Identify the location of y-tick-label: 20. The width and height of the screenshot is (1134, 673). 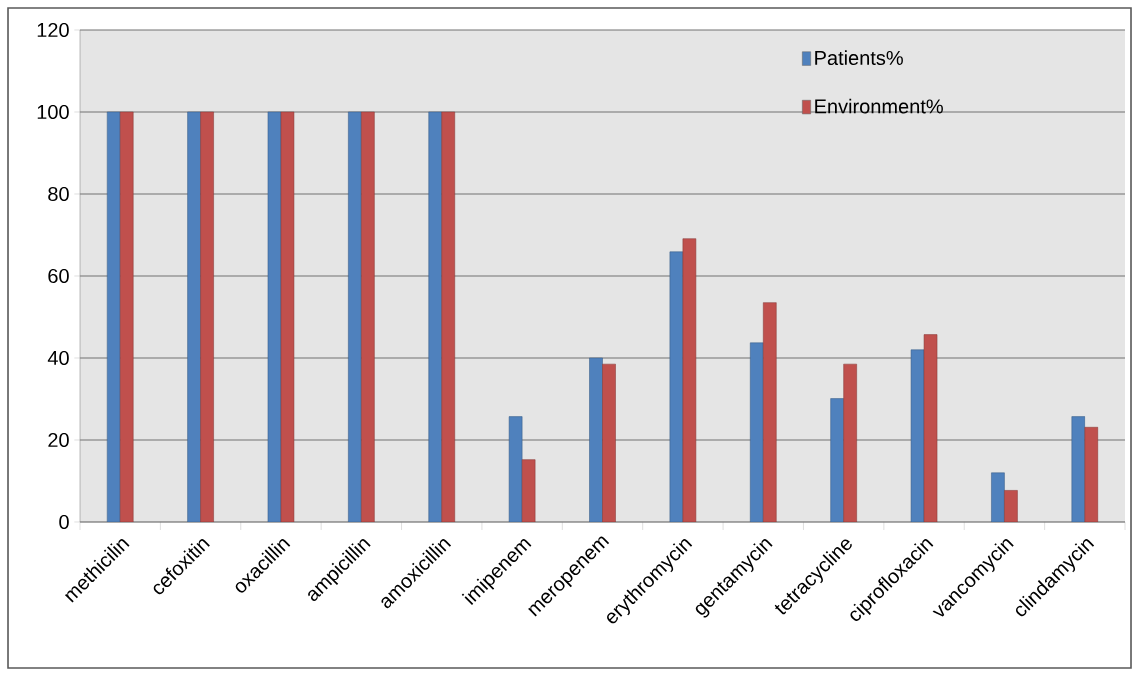
(58, 440).